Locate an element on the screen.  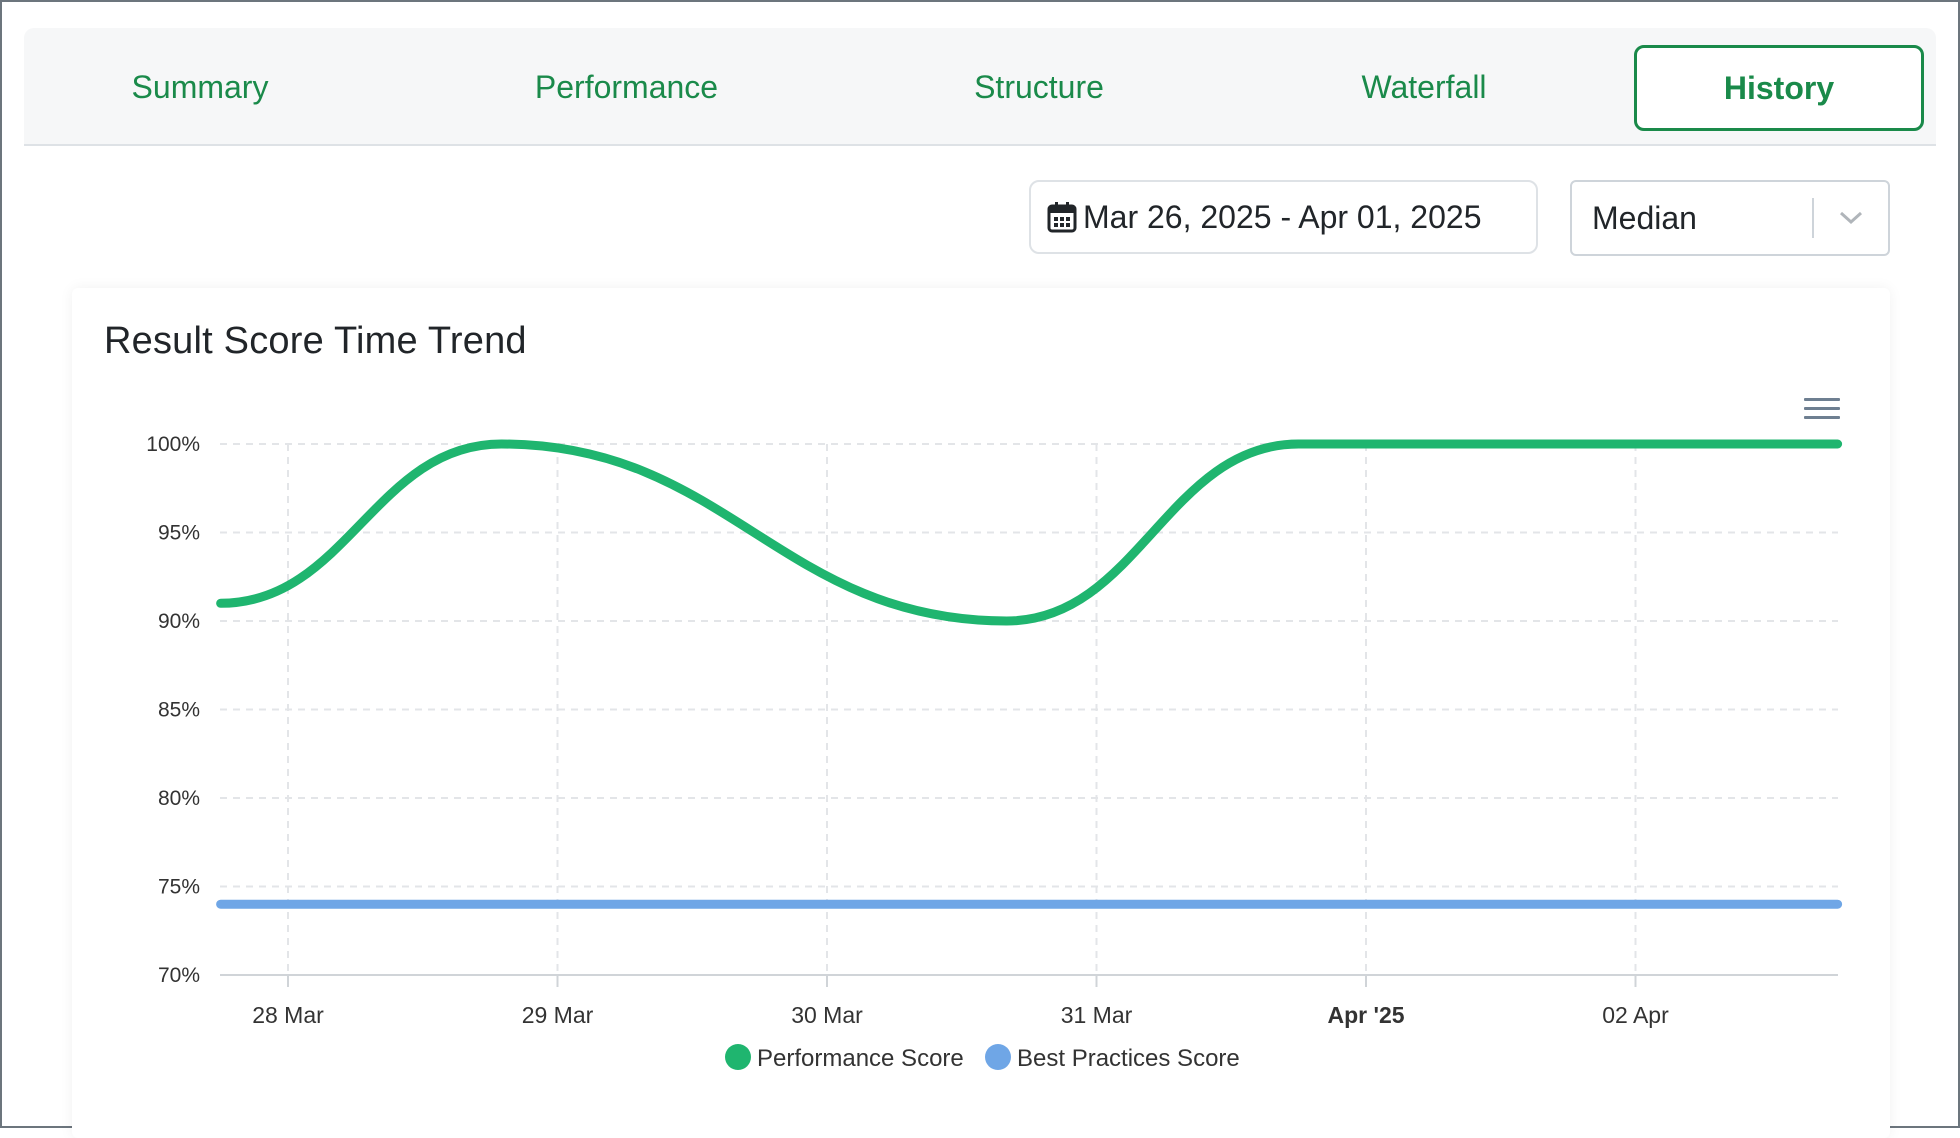
y-tick-label: 70% is located at coordinates (179, 975).